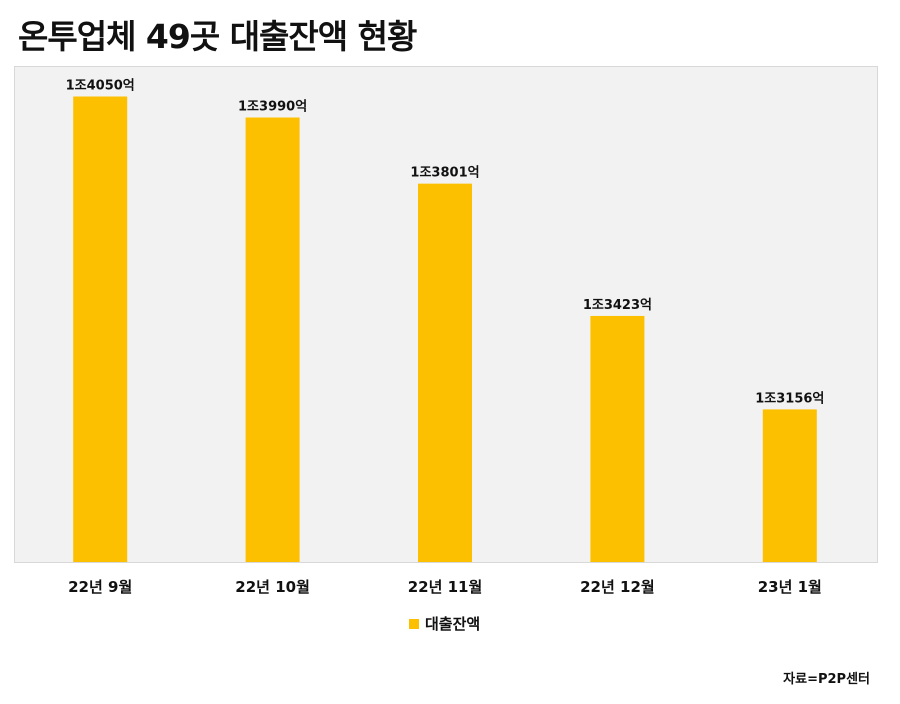 Image resolution: width=900 pixels, height=704 pixels. What do you see at coordinates (617, 587) in the screenshot?
I see `x-tick-label: 22년 12월` at bounding box center [617, 587].